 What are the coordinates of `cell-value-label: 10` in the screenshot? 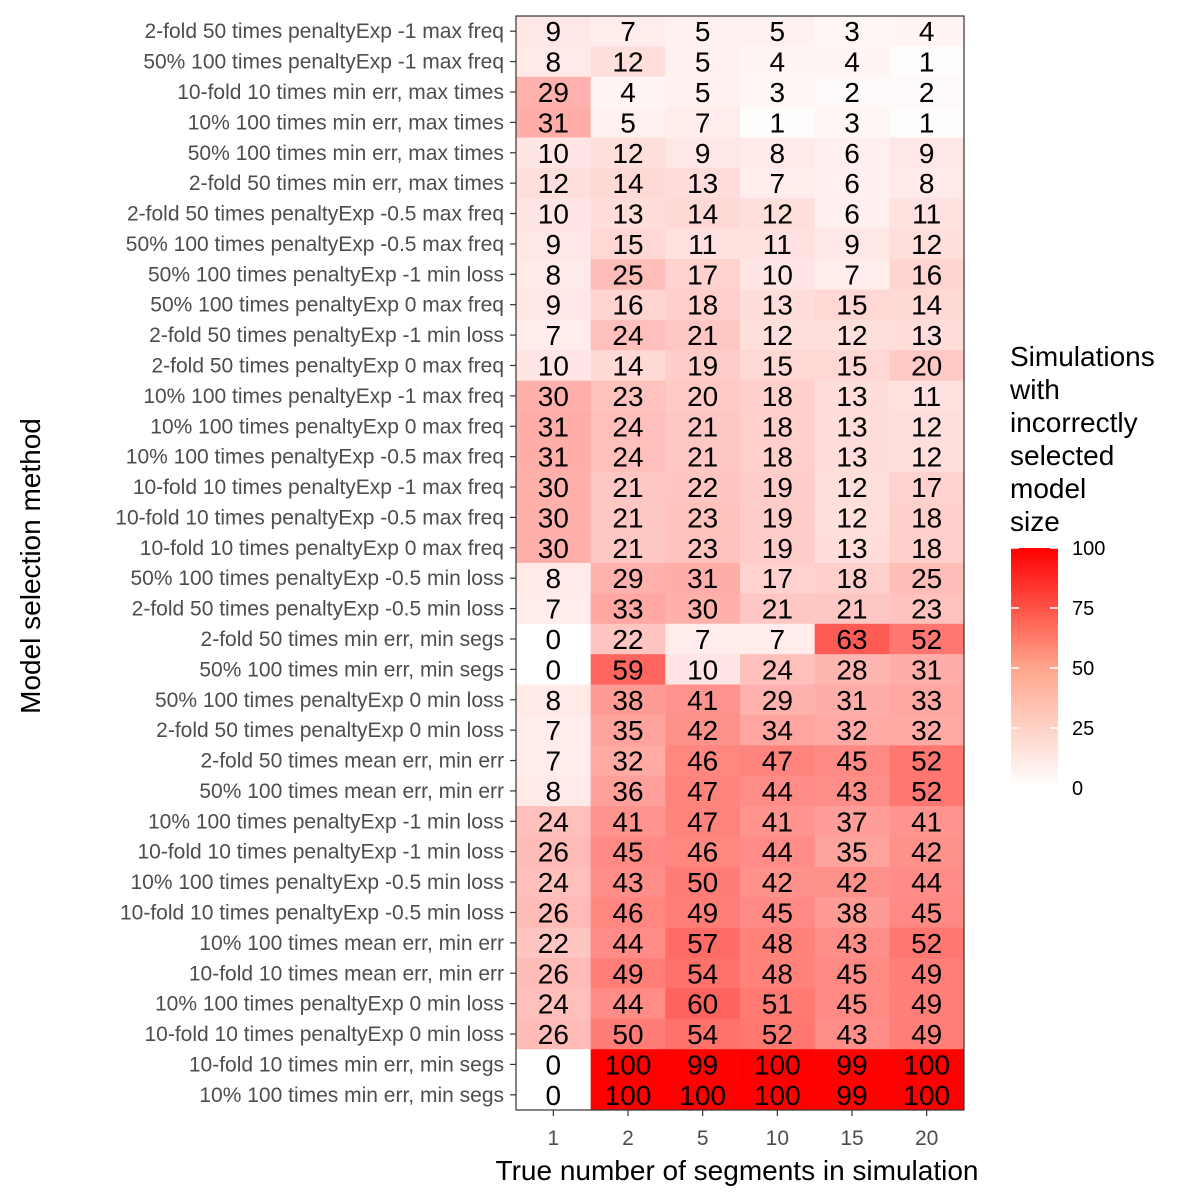 It's located at (777, 274).